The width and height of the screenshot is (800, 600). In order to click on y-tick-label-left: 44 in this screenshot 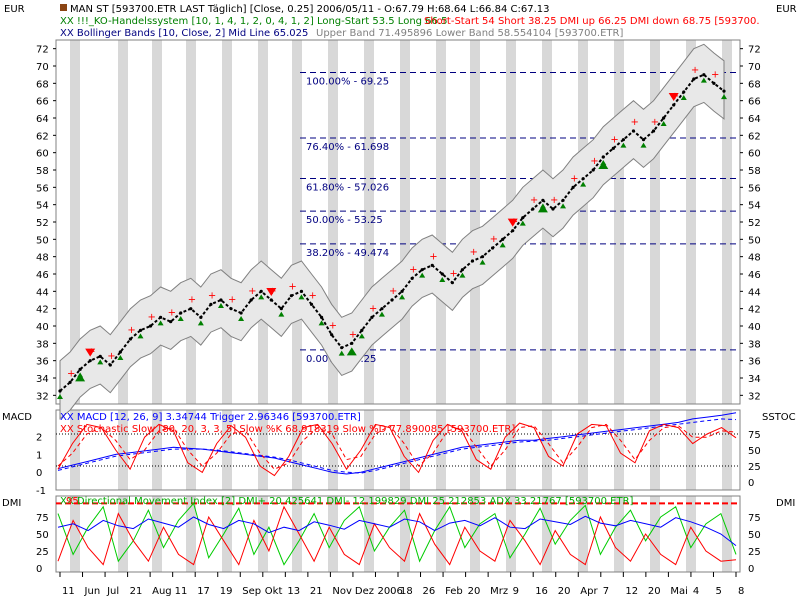, I will do `click(42, 292)`.